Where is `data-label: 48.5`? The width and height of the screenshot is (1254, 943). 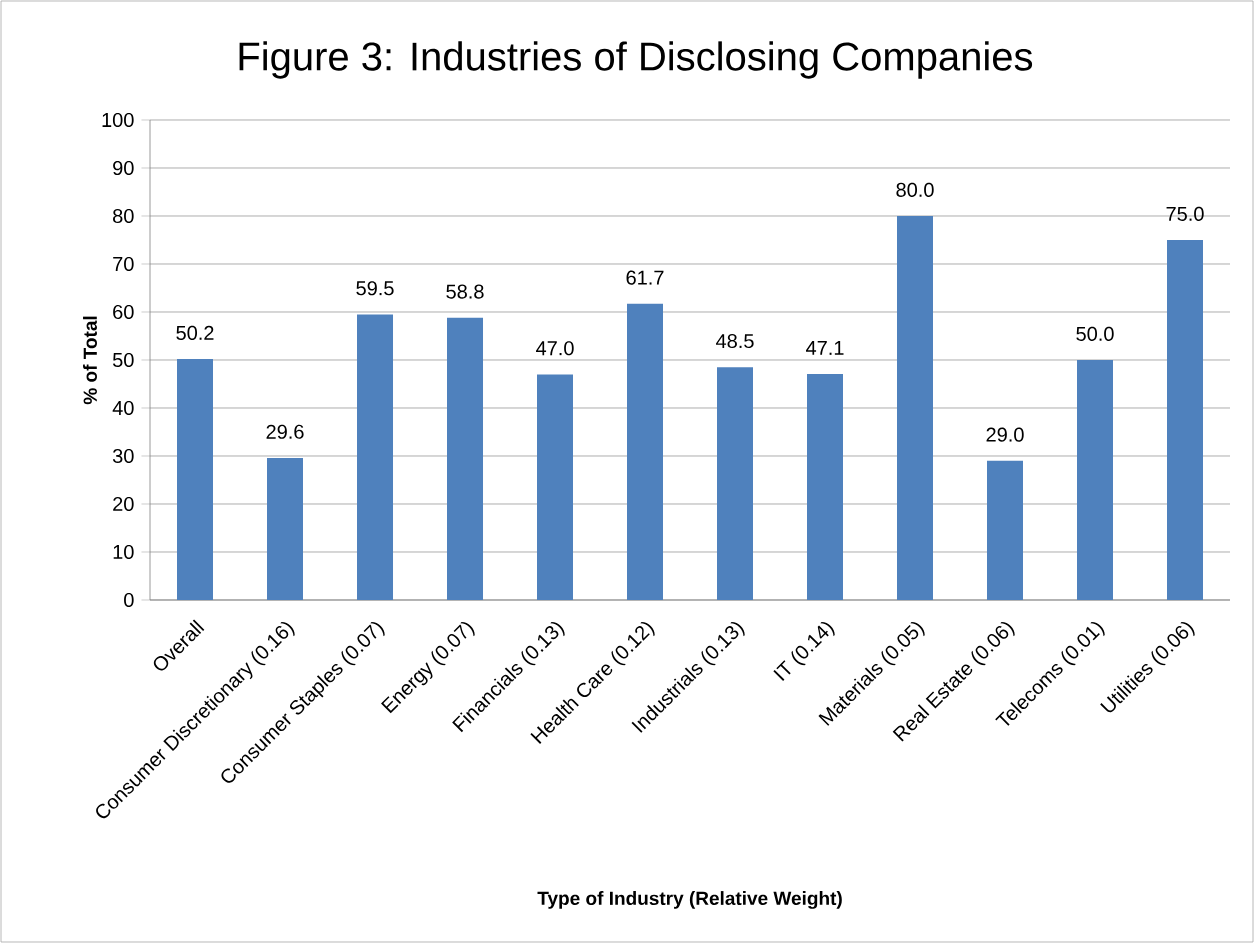 data-label: 48.5 is located at coordinates (735, 341).